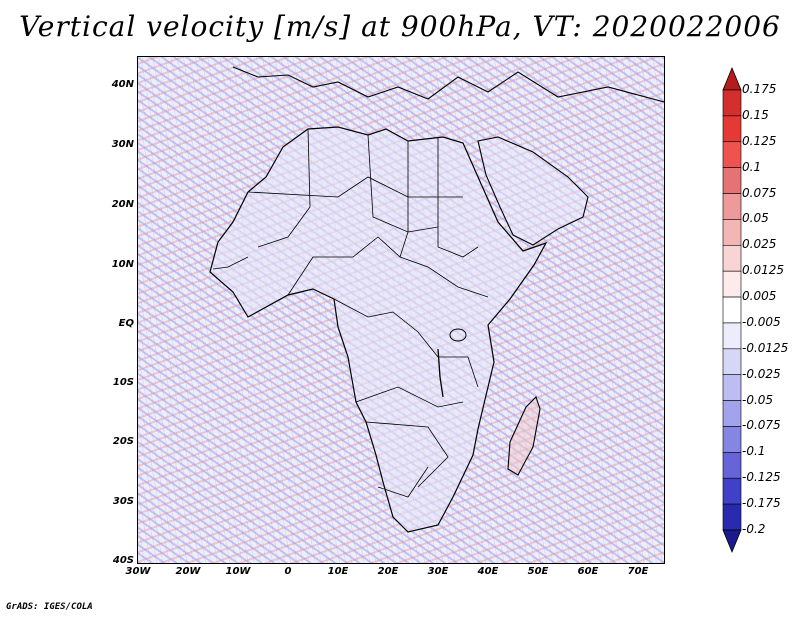  Describe the element at coordinates (755, 218) in the screenshot. I see `colorbar-tick-label: 0.05` at that location.